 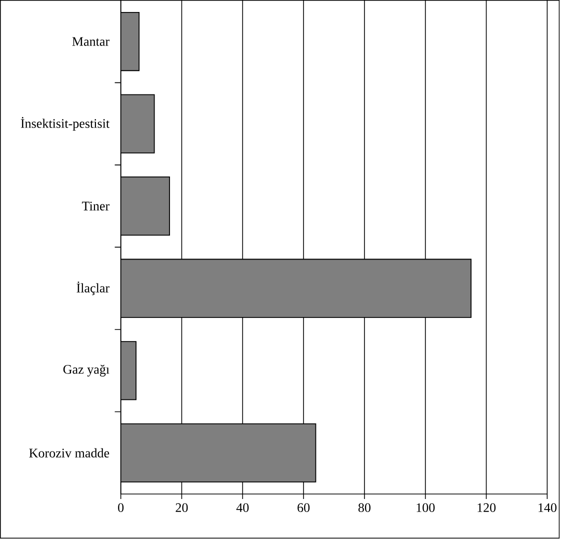 What do you see at coordinates (364, 507) in the screenshot?
I see `x-tick-label: 80` at bounding box center [364, 507].